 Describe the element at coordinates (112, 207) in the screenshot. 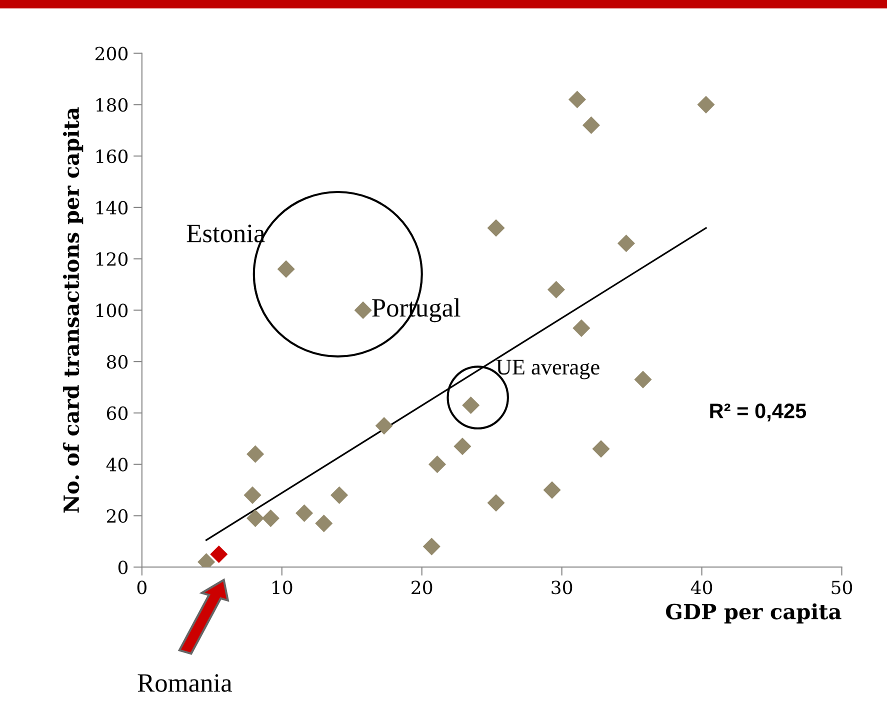

I see `y-tick-label: 140` at that location.